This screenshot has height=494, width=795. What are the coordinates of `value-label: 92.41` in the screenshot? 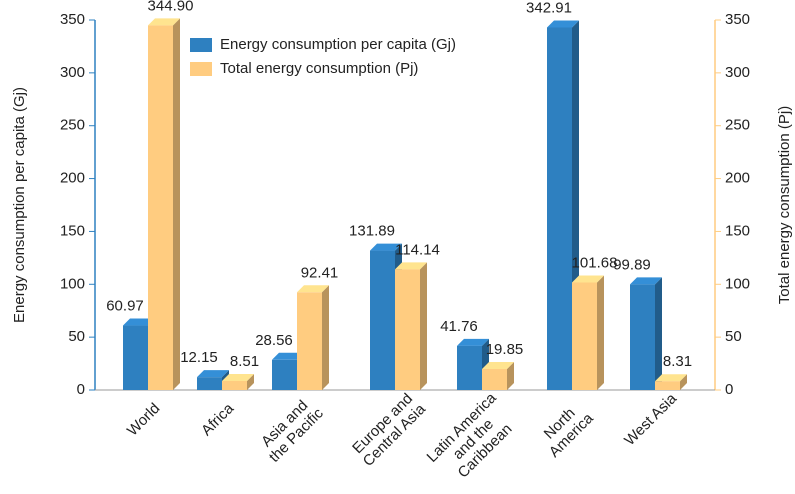 It's located at (320, 272).